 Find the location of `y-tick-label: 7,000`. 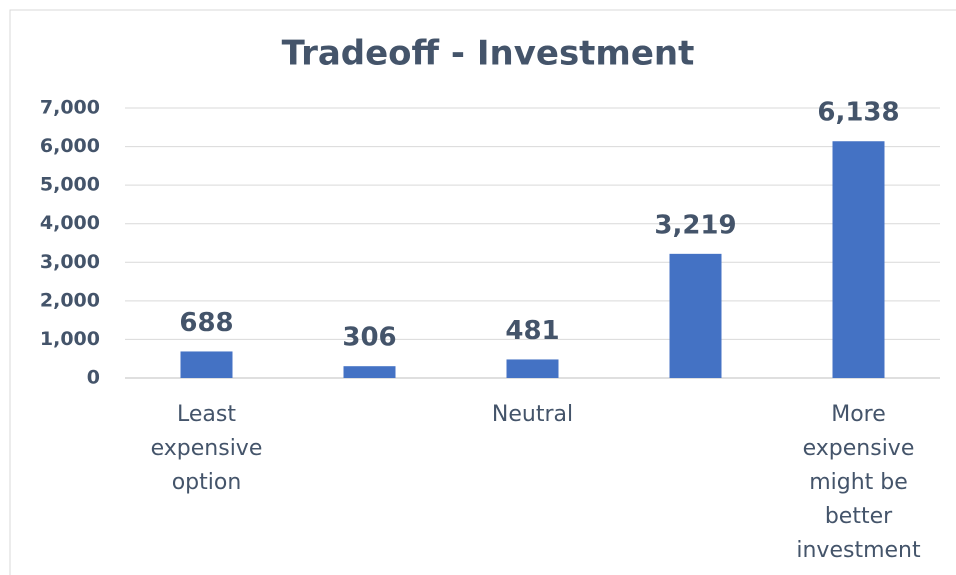

y-tick-label: 7,000 is located at coordinates (70, 108).